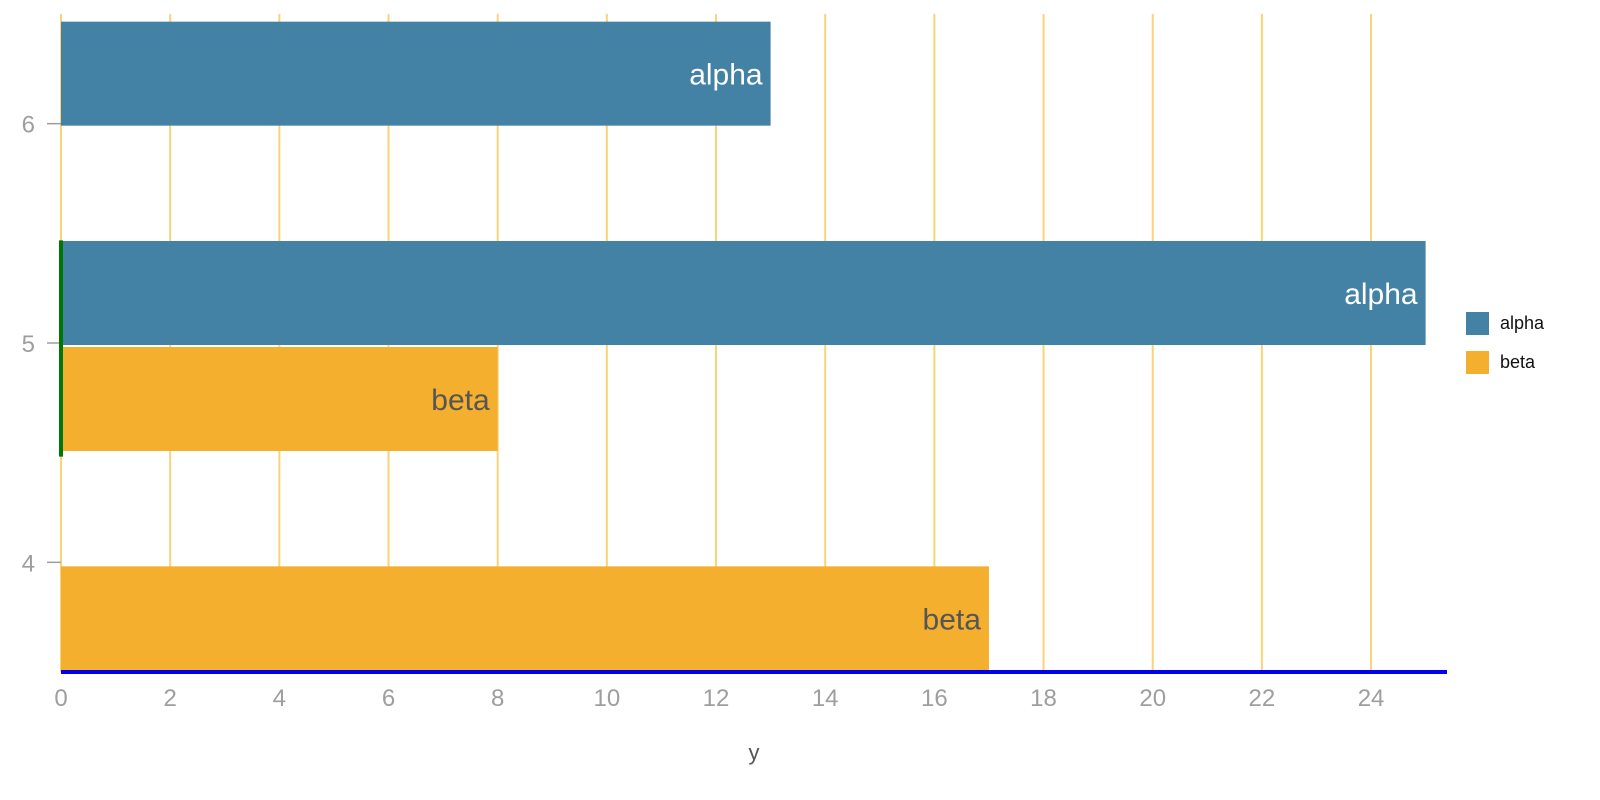  Describe the element at coordinates (606, 698) in the screenshot. I see `x-tick-label-10: 10` at that location.